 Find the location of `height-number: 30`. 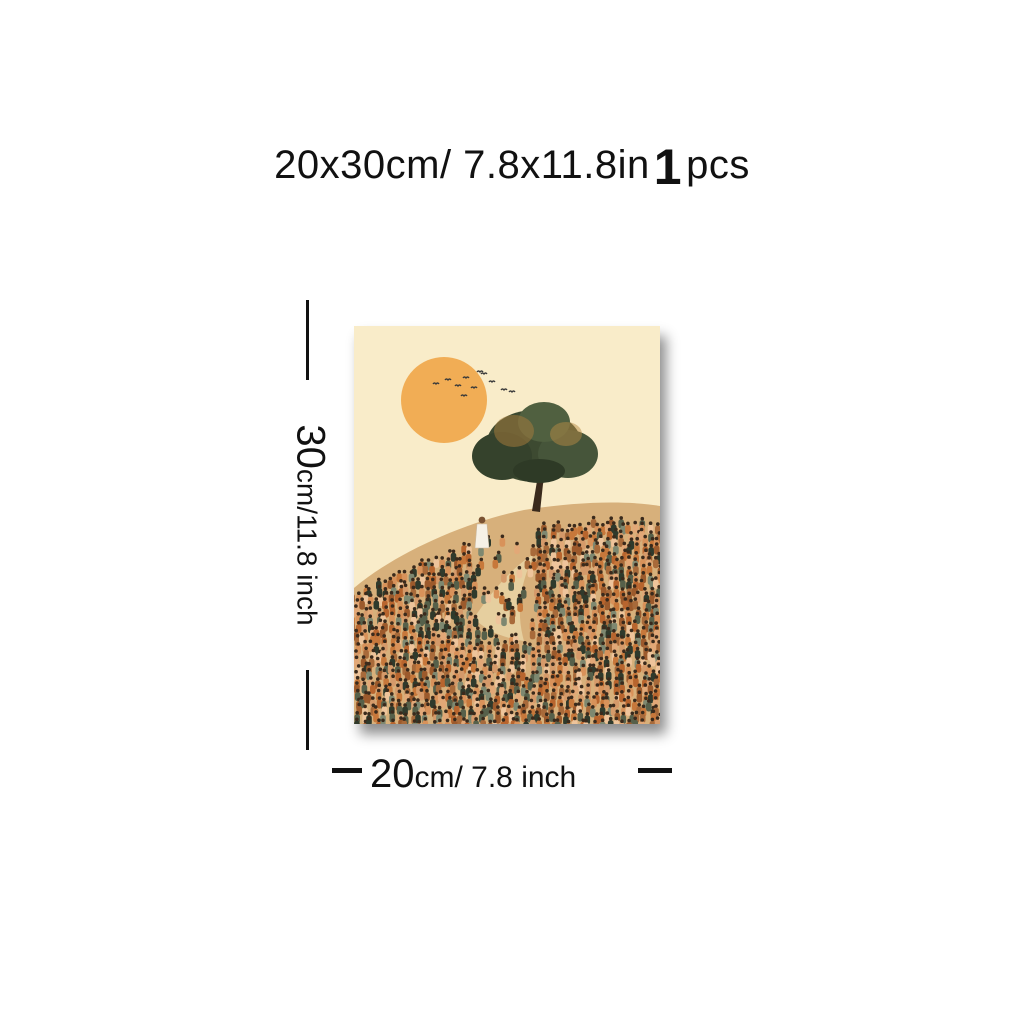

height-number: 30 is located at coordinates (310, 446).